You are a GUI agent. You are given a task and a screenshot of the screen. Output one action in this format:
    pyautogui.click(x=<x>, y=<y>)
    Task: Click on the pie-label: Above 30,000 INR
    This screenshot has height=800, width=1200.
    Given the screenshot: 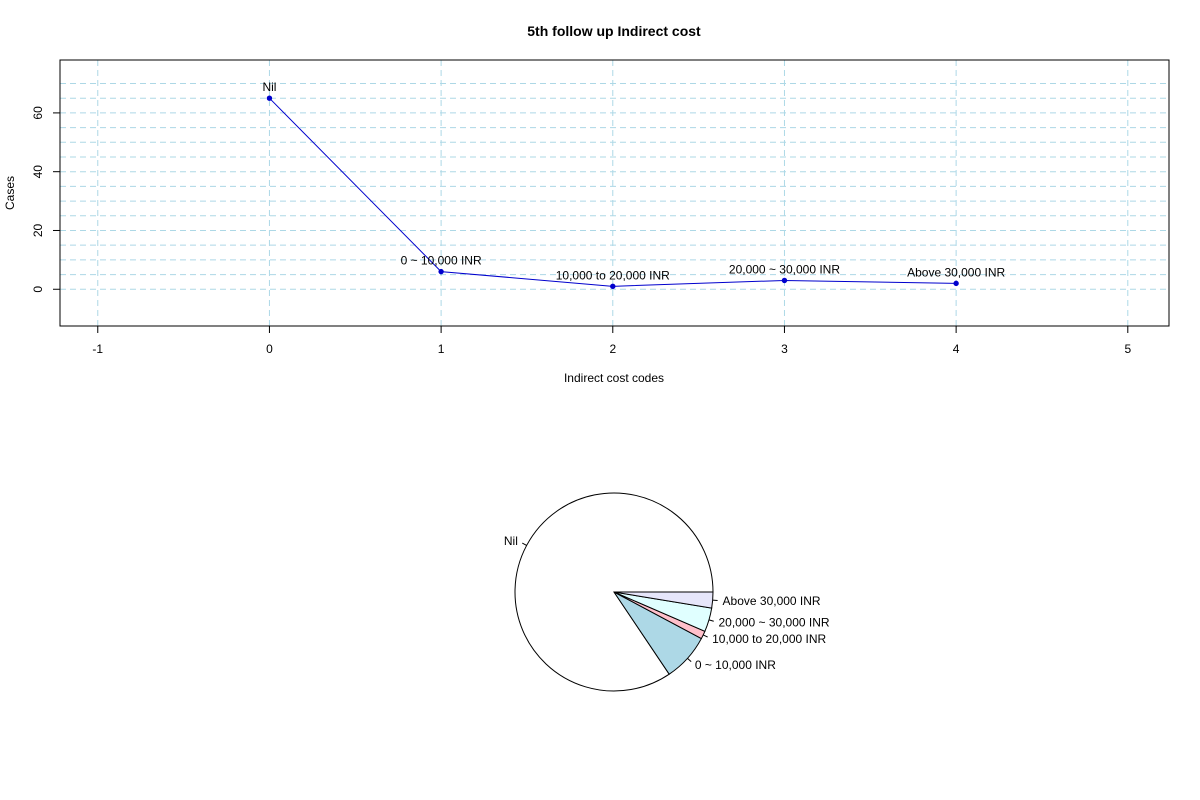 What is the action you would take?
    pyautogui.click(x=772, y=601)
    